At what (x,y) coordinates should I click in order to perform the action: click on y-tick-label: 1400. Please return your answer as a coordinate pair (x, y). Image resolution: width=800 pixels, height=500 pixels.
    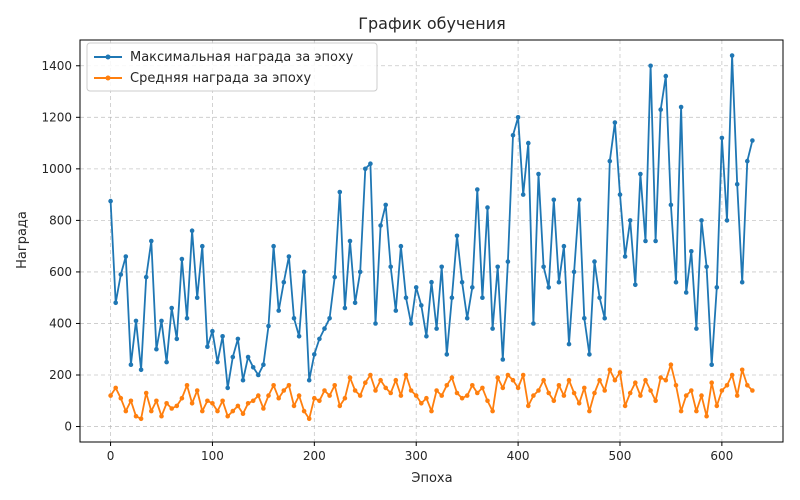
    Looking at the image, I should click on (56, 66).